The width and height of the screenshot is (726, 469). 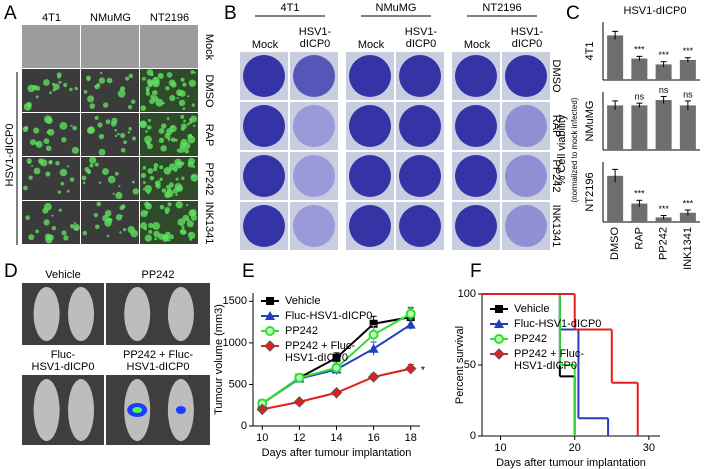 I want to click on y-tick-label: 1500, so click(x=235, y=301).